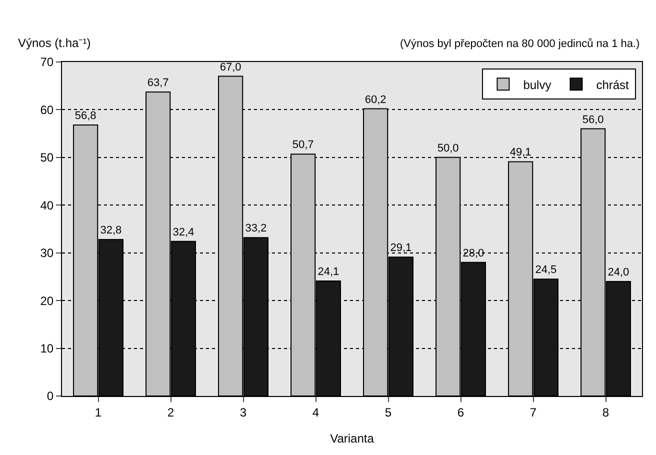 This screenshot has height=455, width=656. I want to click on x-tick-label: 7, so click(533, 412).